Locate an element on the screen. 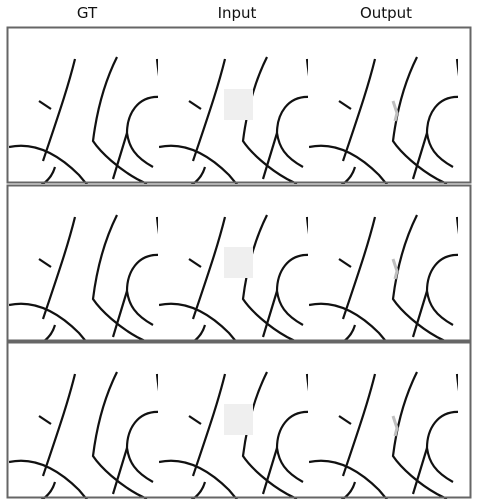 The image size is (478, 504). column-label-gt: GT is located at coordinates (87, 13).